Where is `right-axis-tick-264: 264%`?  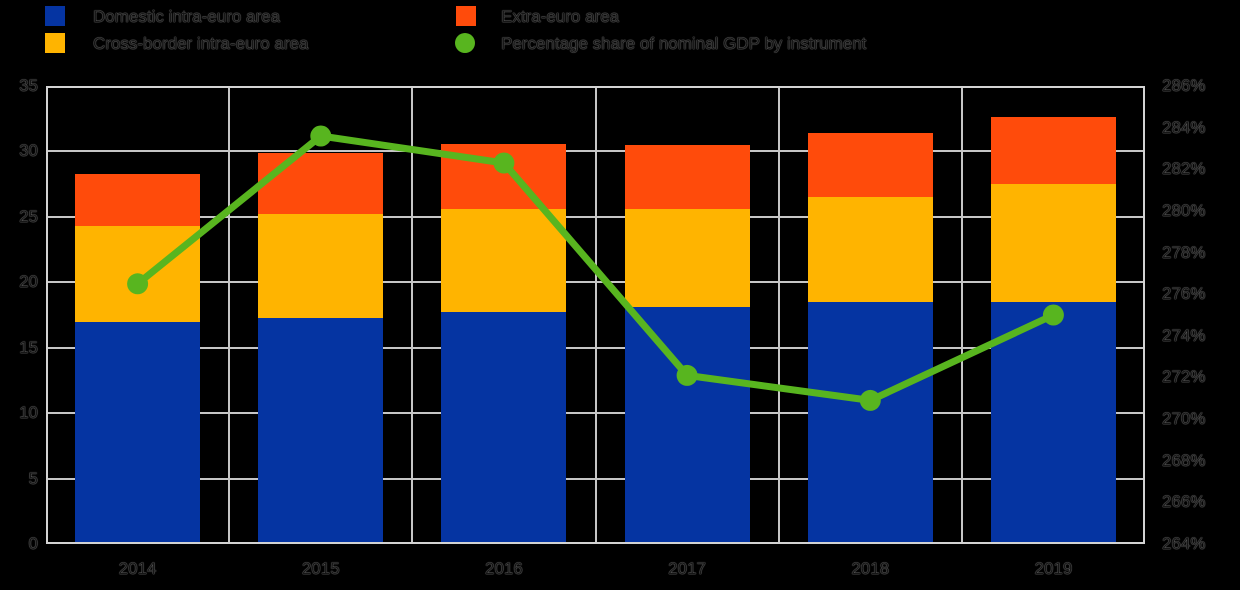 right-axis-tick-264: 264% is located at coordinates (1184, 543).